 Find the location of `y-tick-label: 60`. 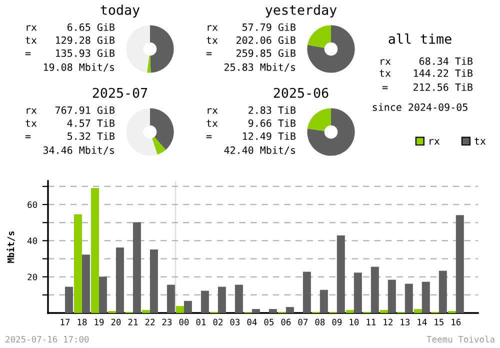

y-tick-label: 60 is located at coordinates (33, 204).